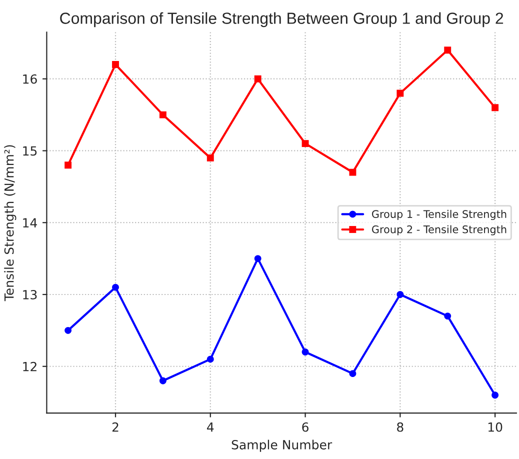 The width and height of the screenshot is (519, 459). Describe the element at coordinates (210, 427) in the screenshot. I see `x-tick-label: 4` at that location.